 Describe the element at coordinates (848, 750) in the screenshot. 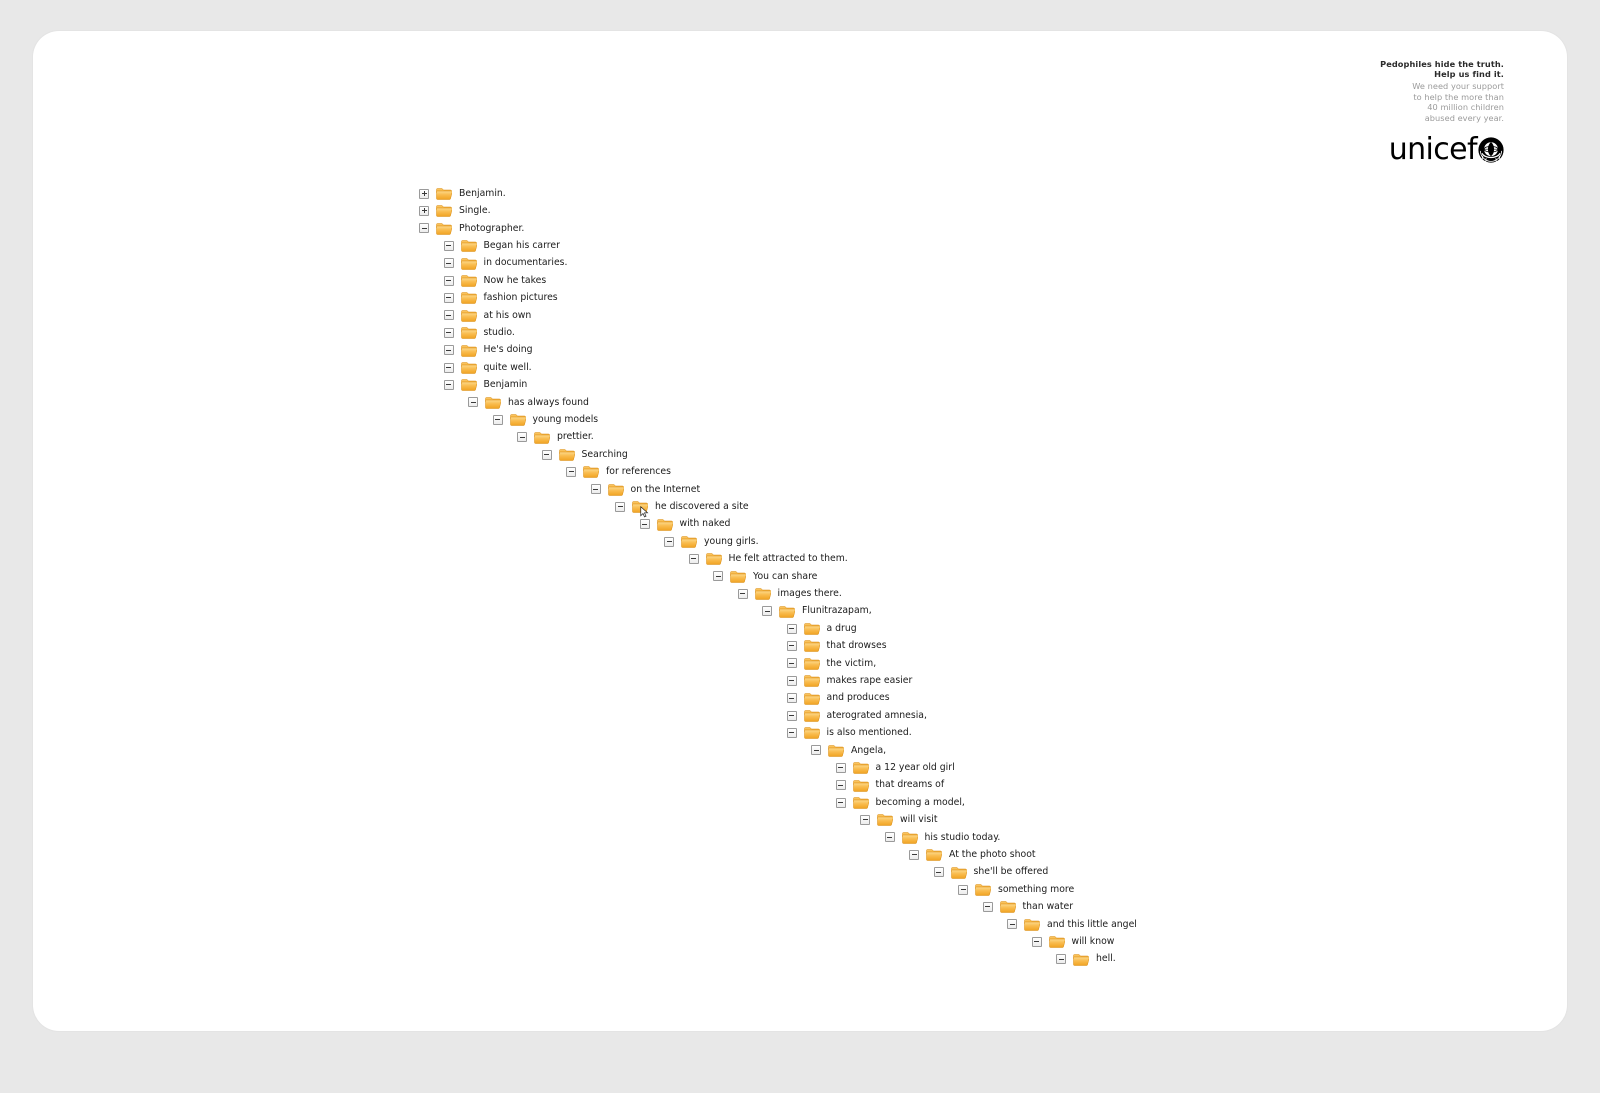

I see `tree-node: Angela,` at that location.